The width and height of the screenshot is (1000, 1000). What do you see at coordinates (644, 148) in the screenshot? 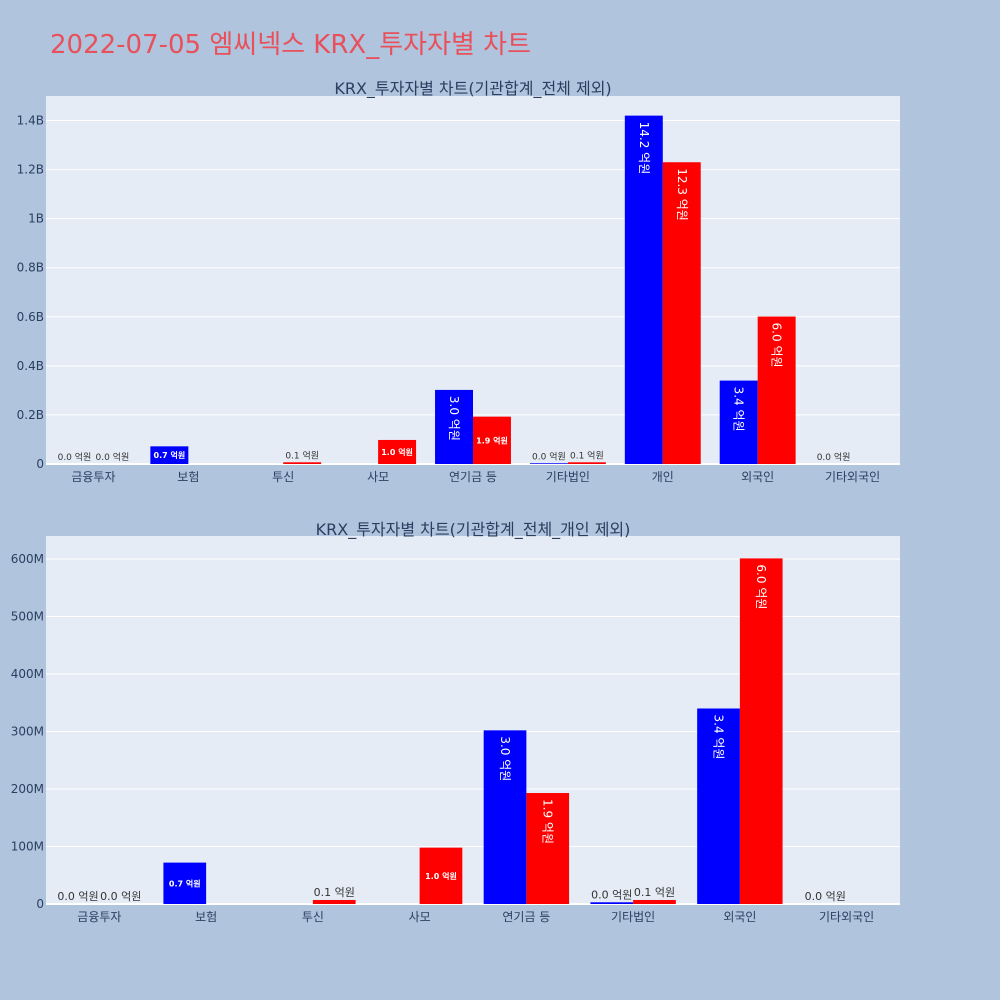
I see `bar-value-label: 14.2 억원` at bounding box center [644, 148].